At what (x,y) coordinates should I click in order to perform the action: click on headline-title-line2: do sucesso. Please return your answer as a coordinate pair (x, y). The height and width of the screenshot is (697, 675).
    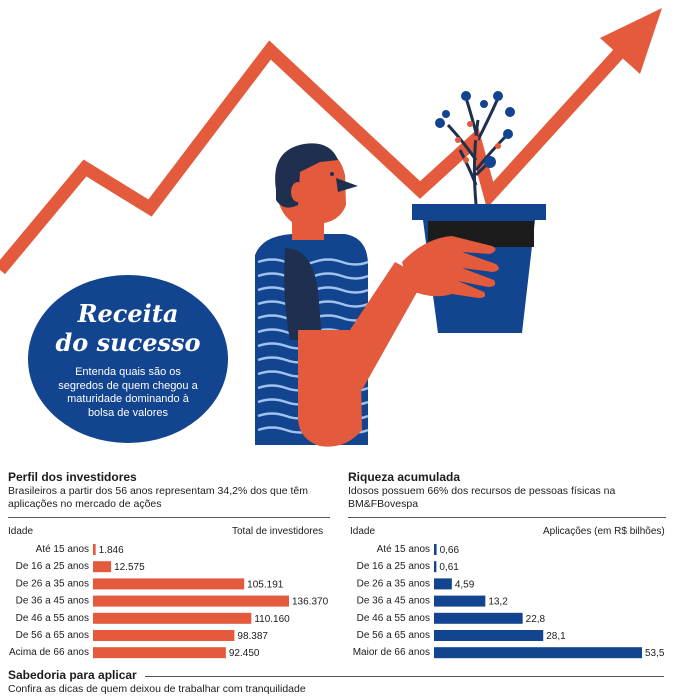
    Looking at the image, I should click on (128, 342).